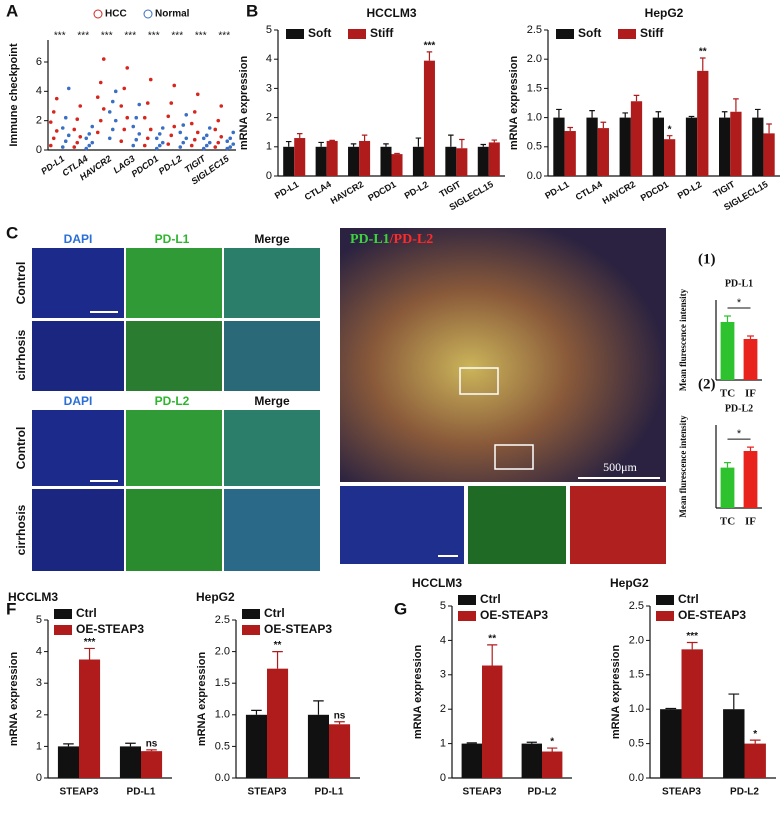 The height and width of the screenshot is (817, 784). What do you see at coordinates (11, 608) in the screenshot?
I see `panel-letter: F` at bounding box center [11, 608].